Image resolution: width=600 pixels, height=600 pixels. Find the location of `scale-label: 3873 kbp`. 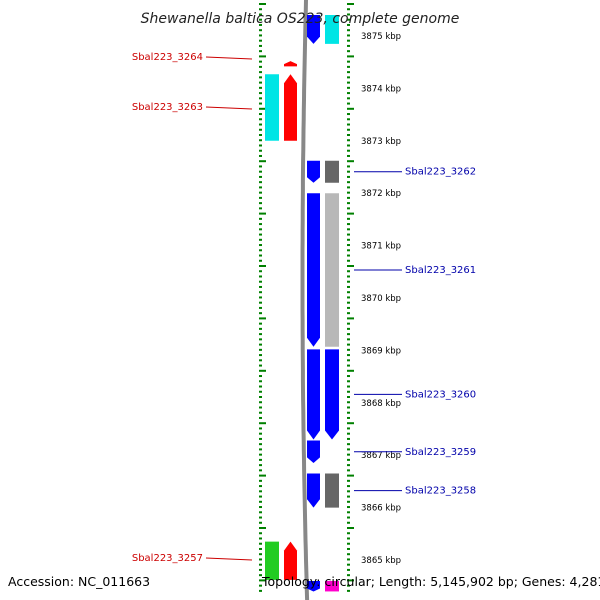

scale-label: 3873 kbp is located at coordinates (381, 142).